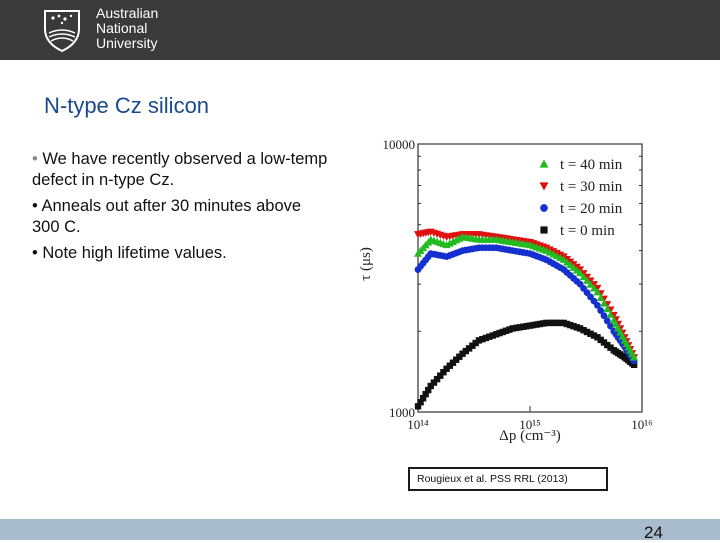 This screenshot has width=720, height=543. Describe the element at coordinates (641, 424) in the screenshot. I see `x-tick-label: 10¹⁶` at that location.